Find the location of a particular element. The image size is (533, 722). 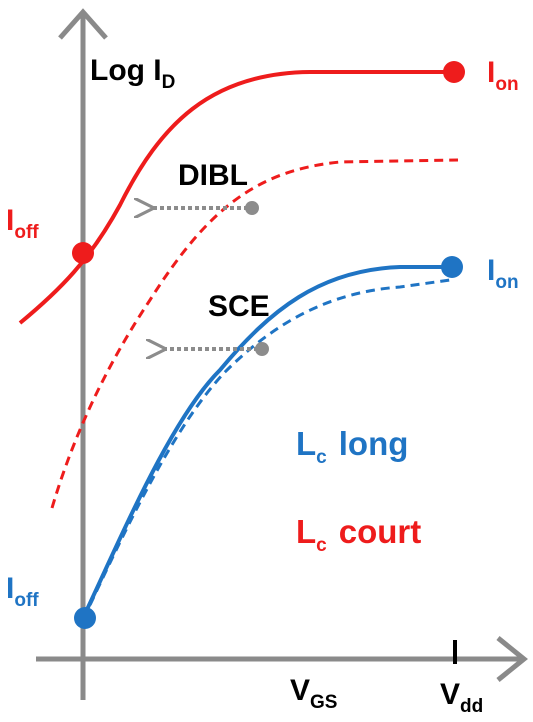

legend-long: Lc long is located at coordinates (352, 446).